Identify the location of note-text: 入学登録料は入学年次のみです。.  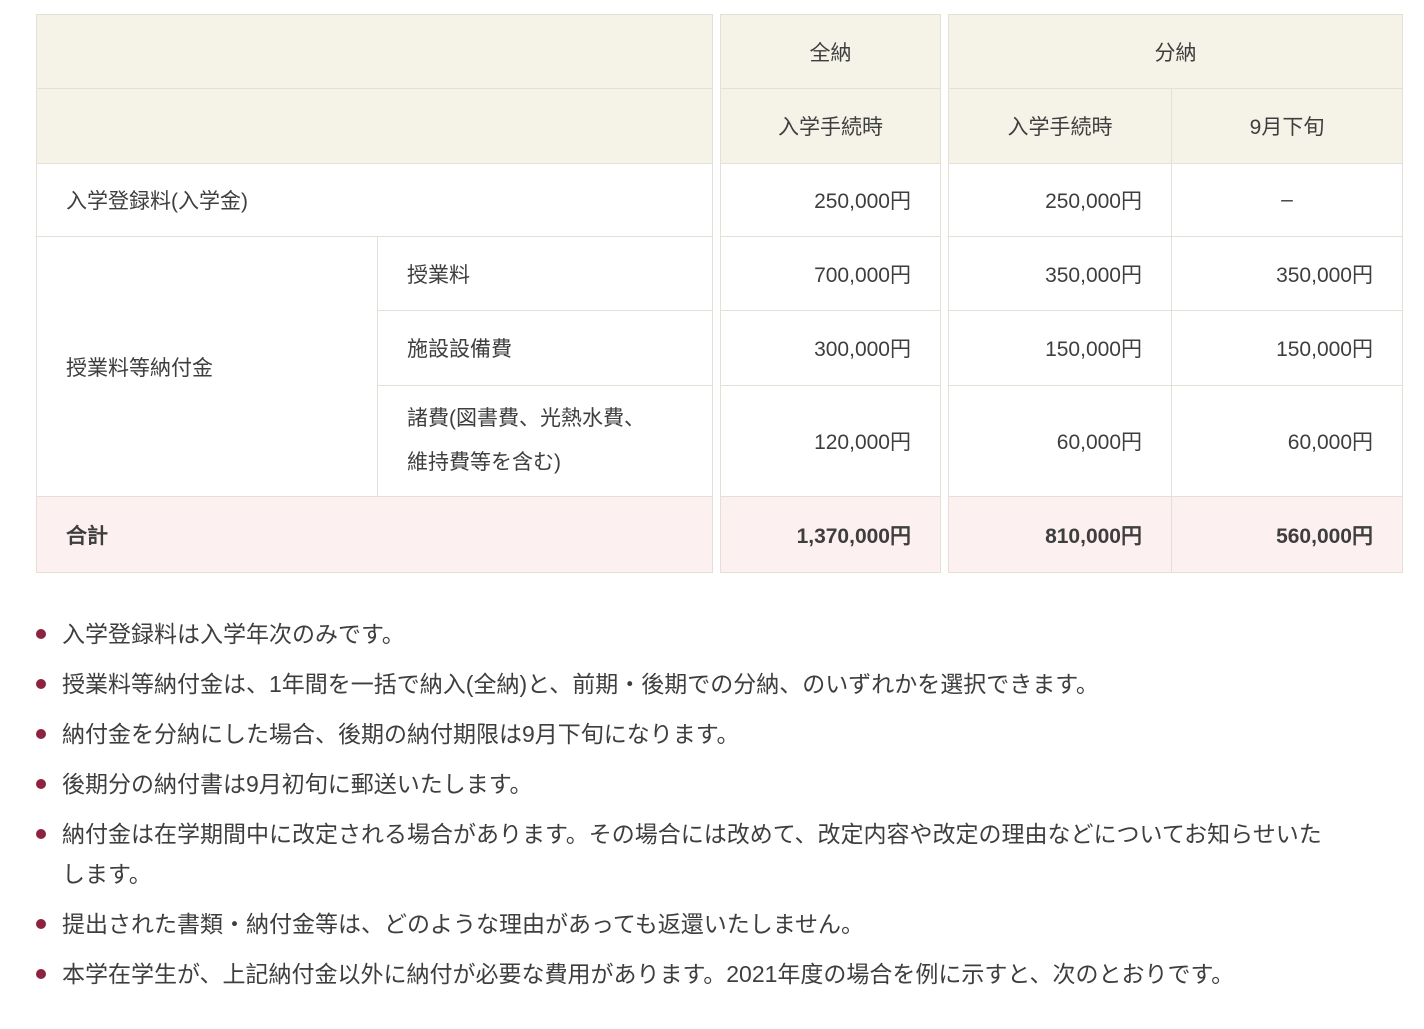
(233, 634).